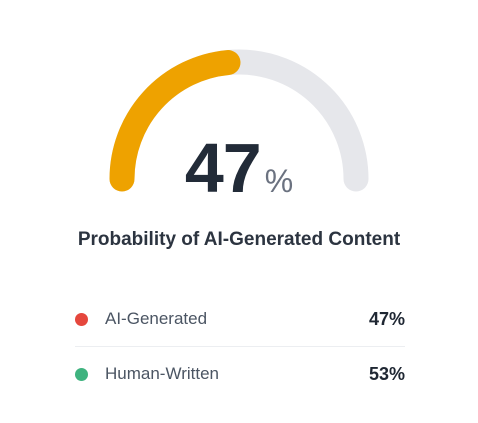 This screenshot has width=478, height=423. What do you see at coordinates (386, 318) in the screenshot?
I see `legend-value: 47%` at bounding box center [386, 318].